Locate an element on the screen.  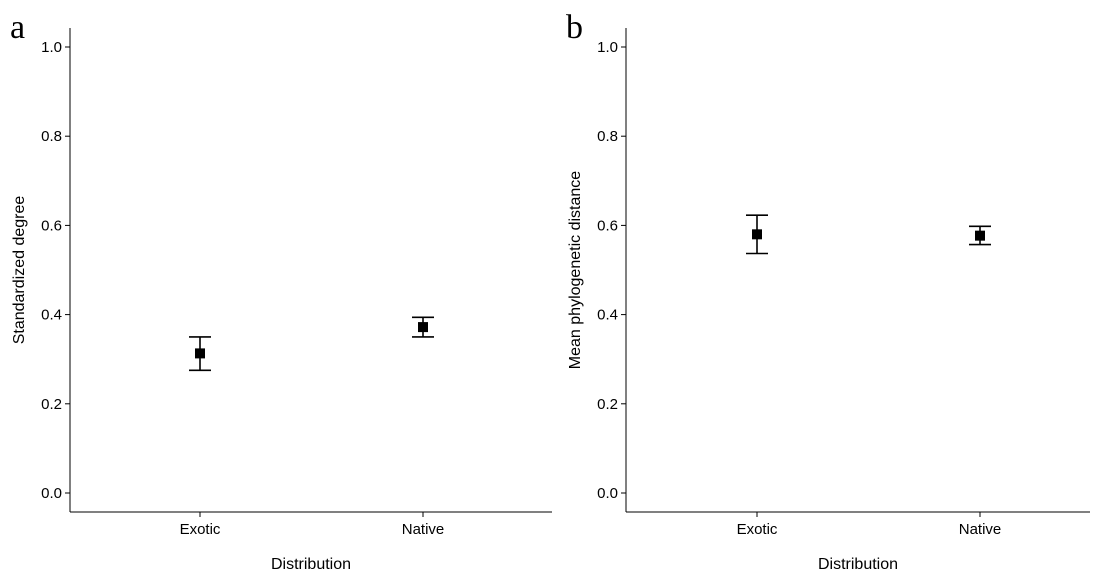
panel-label: a is located at coordinates (17, 27).